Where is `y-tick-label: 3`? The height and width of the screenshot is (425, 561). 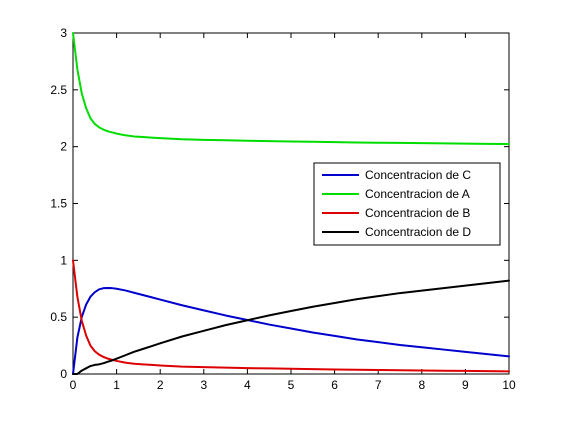
y-tick-label: 3 is located at coordinates (63, 33).